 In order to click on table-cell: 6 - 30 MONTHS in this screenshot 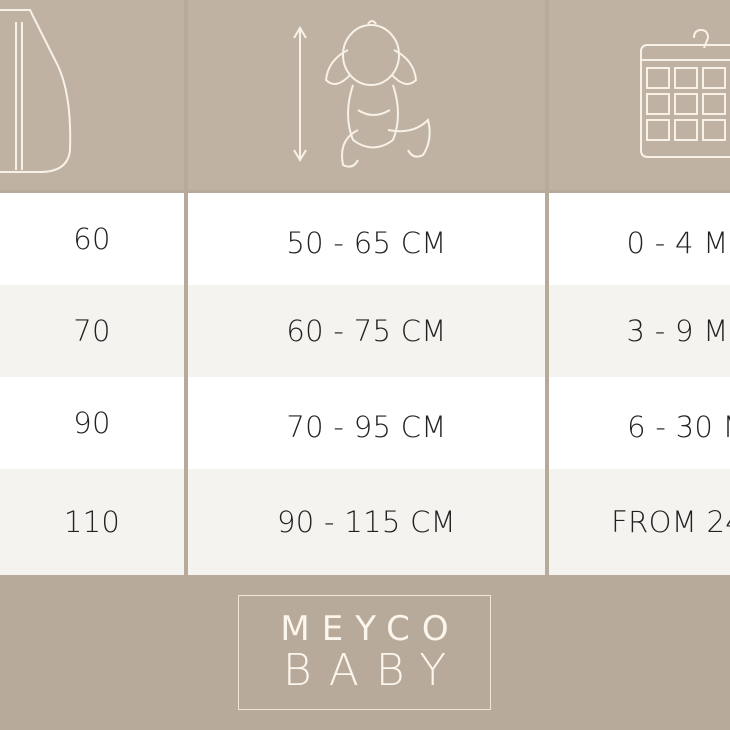, I will do `click(639, 427)`.